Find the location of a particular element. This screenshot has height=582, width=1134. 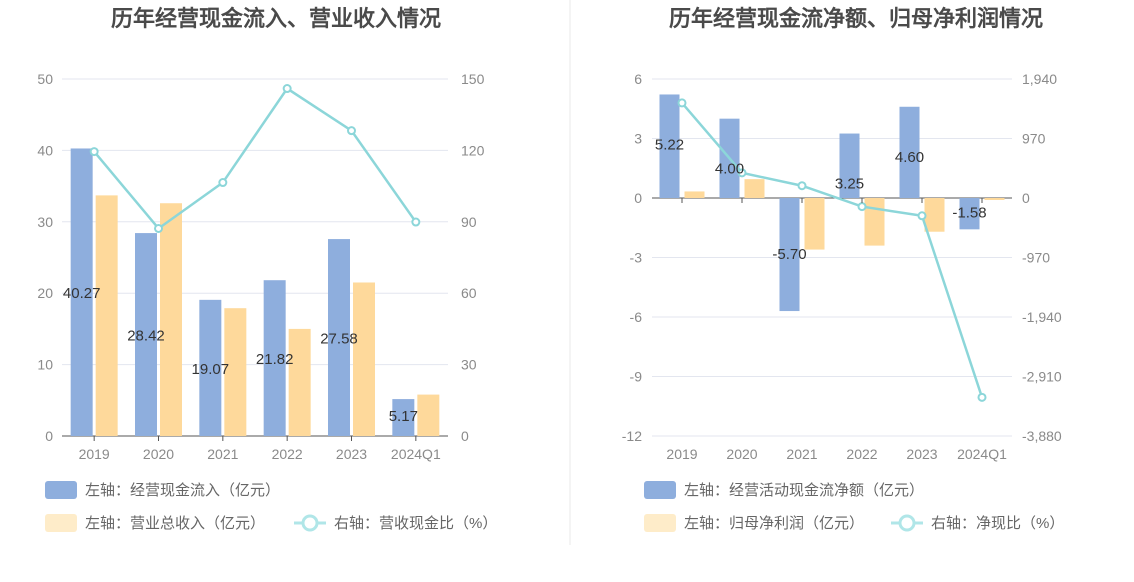

y-right-tick-label: 90 is located at coordinates (469, 222).